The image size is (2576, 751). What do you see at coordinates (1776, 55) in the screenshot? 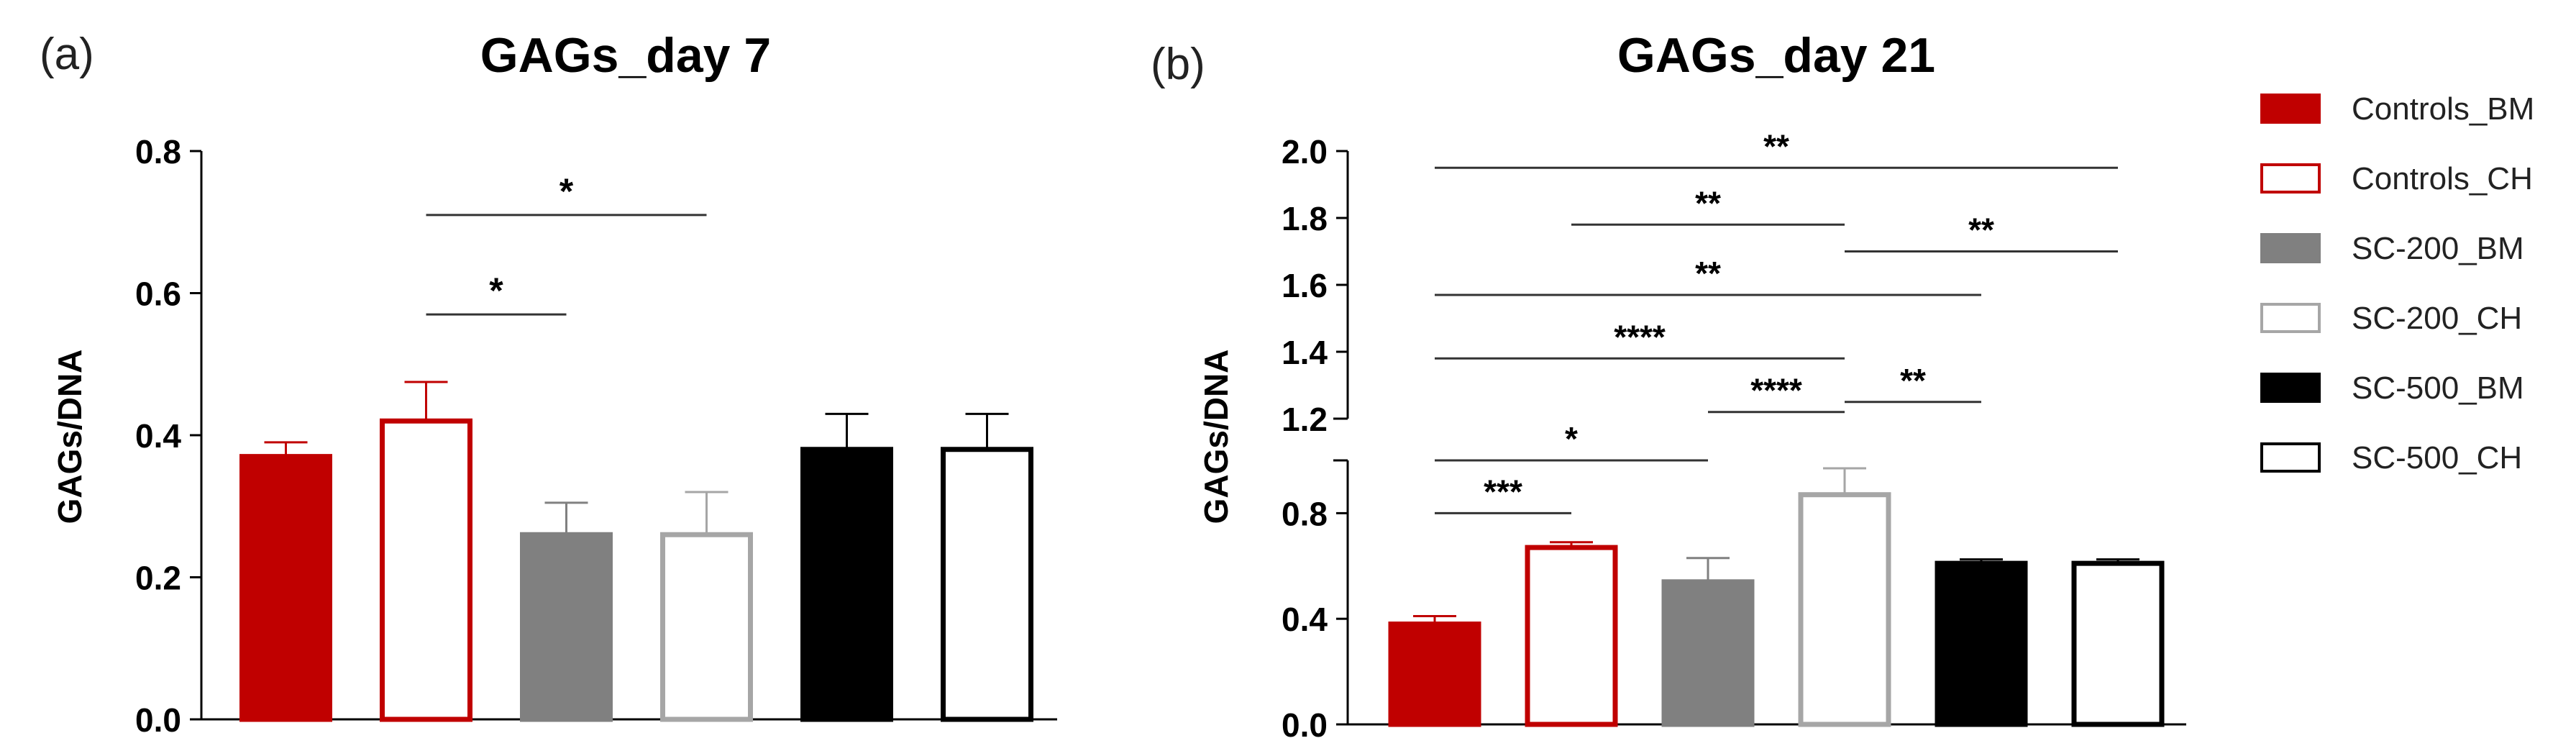
I see `chart-b-title: GAGs_day 21` at bounding box center [1776, 55].